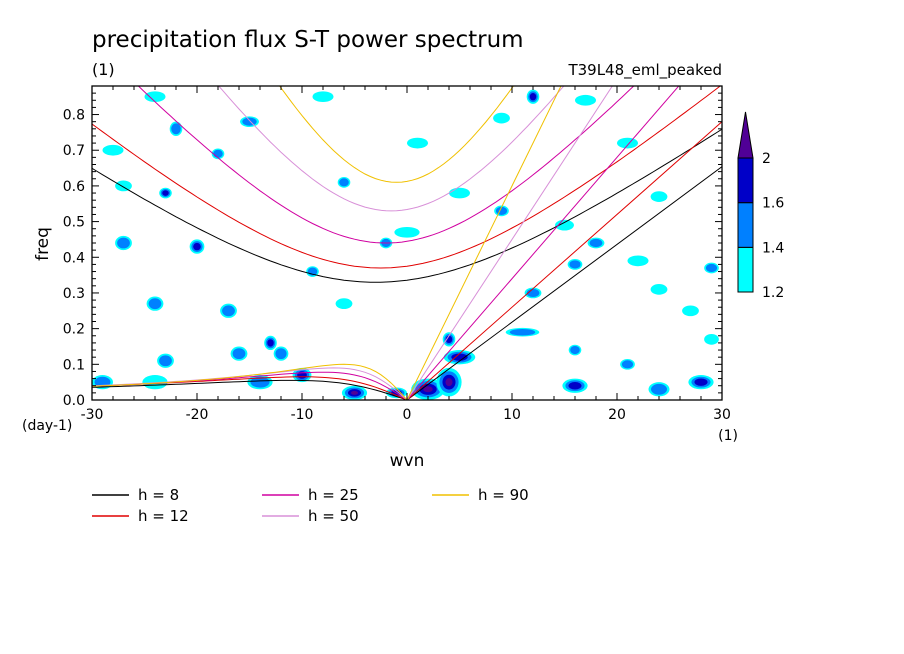 The height and width of the screenshot is (654, 904). Describe the element at coordinates (407, 461) in the screenshot. I see `x-axis-label: wvn` at that location.